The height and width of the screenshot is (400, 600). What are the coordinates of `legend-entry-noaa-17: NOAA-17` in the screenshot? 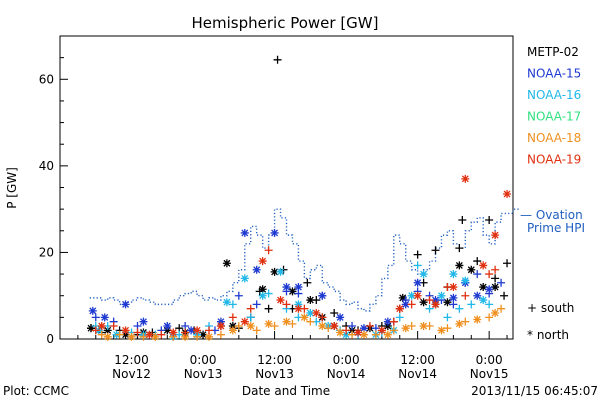 It's located at (554, 117).